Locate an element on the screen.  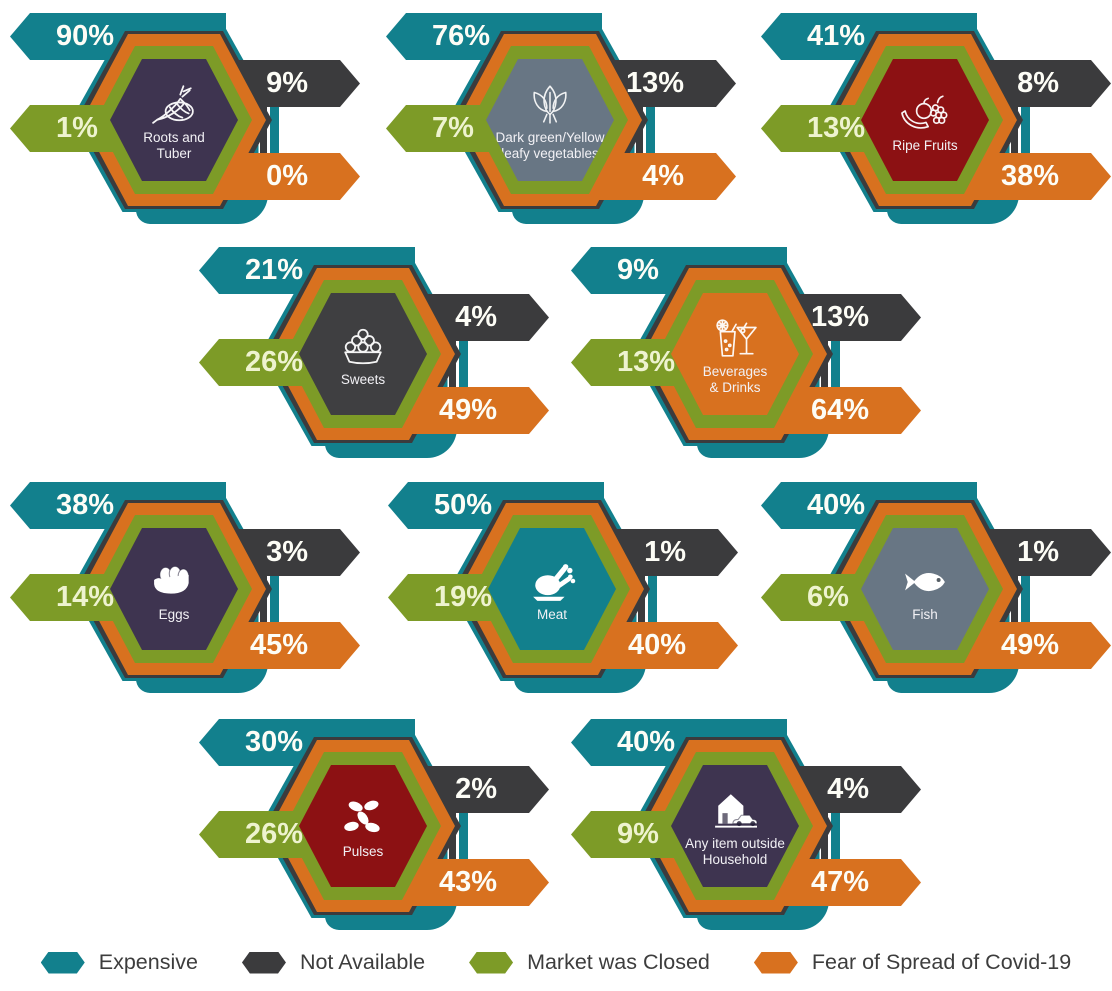
house-car-icon is located at coordinates (735, 810).